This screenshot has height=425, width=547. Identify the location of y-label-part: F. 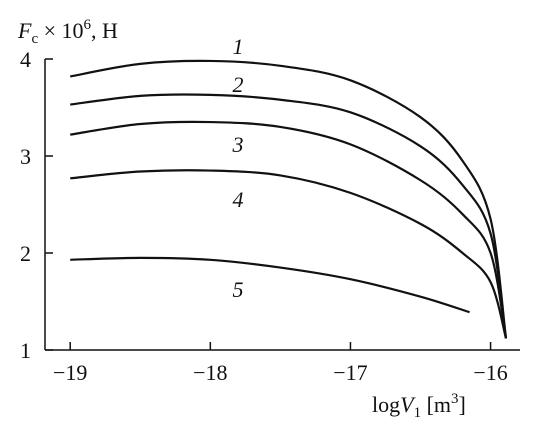
(24, 30).